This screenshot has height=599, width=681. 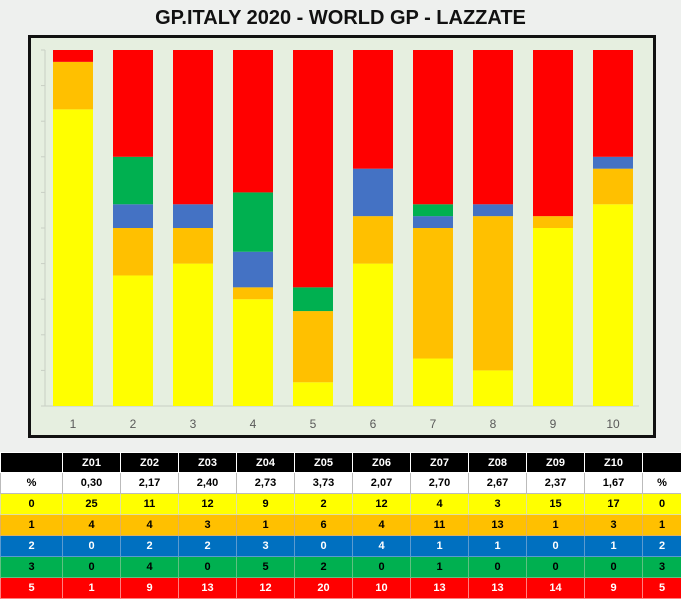 What do you see at coordinates (73, 424) in the screenshot?
I see `x-tick-label: 1` at bounding box center [73, 424].